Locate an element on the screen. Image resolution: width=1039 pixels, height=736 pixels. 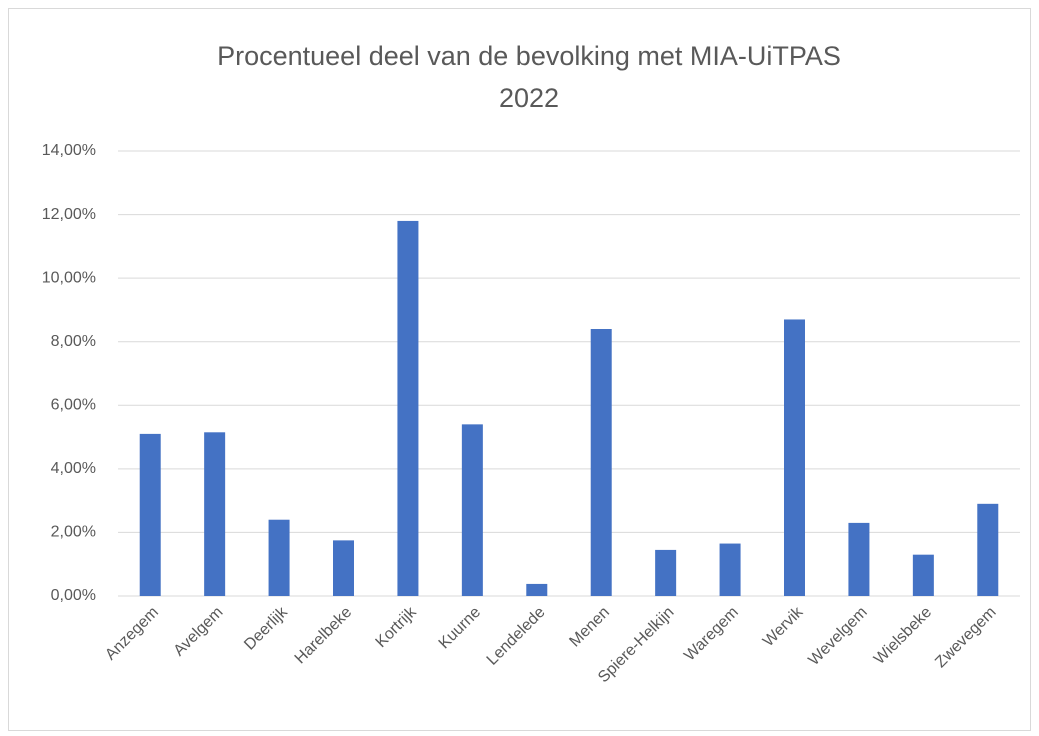
chart-title: 2022 is located at coordinates (529, 98).